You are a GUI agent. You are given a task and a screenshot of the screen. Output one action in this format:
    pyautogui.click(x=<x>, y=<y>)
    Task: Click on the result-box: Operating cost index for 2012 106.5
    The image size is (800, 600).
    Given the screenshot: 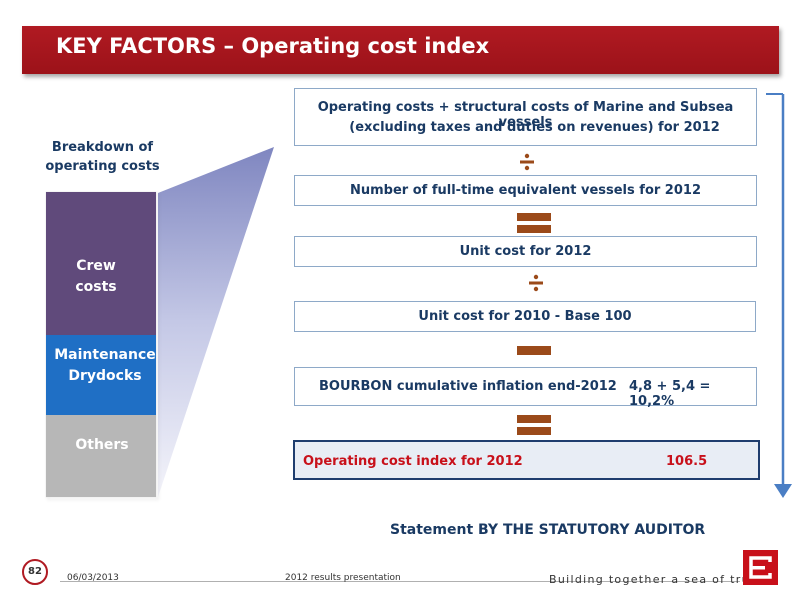 What is the action you would take?
    pyautogui.click(x=526, y=460)
    